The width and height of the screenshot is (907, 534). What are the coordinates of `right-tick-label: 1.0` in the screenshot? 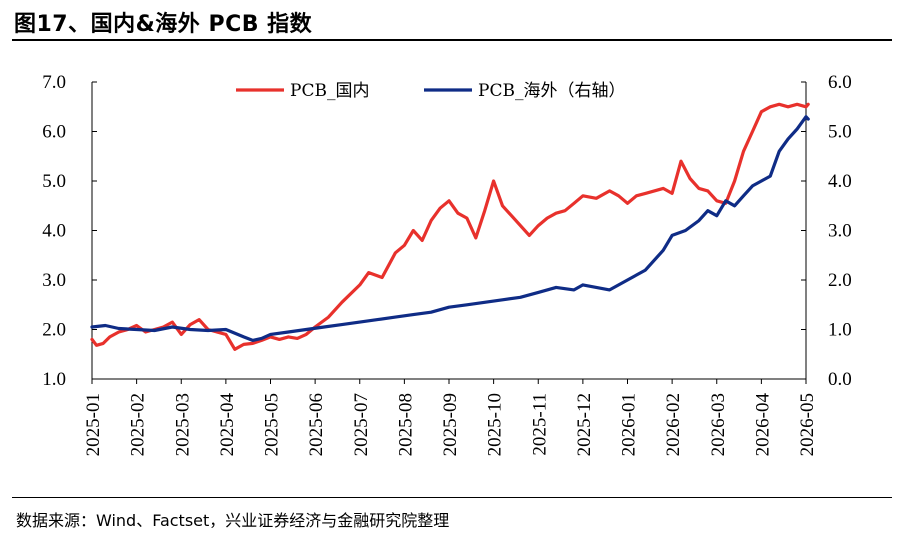 It's located at (840, 330).